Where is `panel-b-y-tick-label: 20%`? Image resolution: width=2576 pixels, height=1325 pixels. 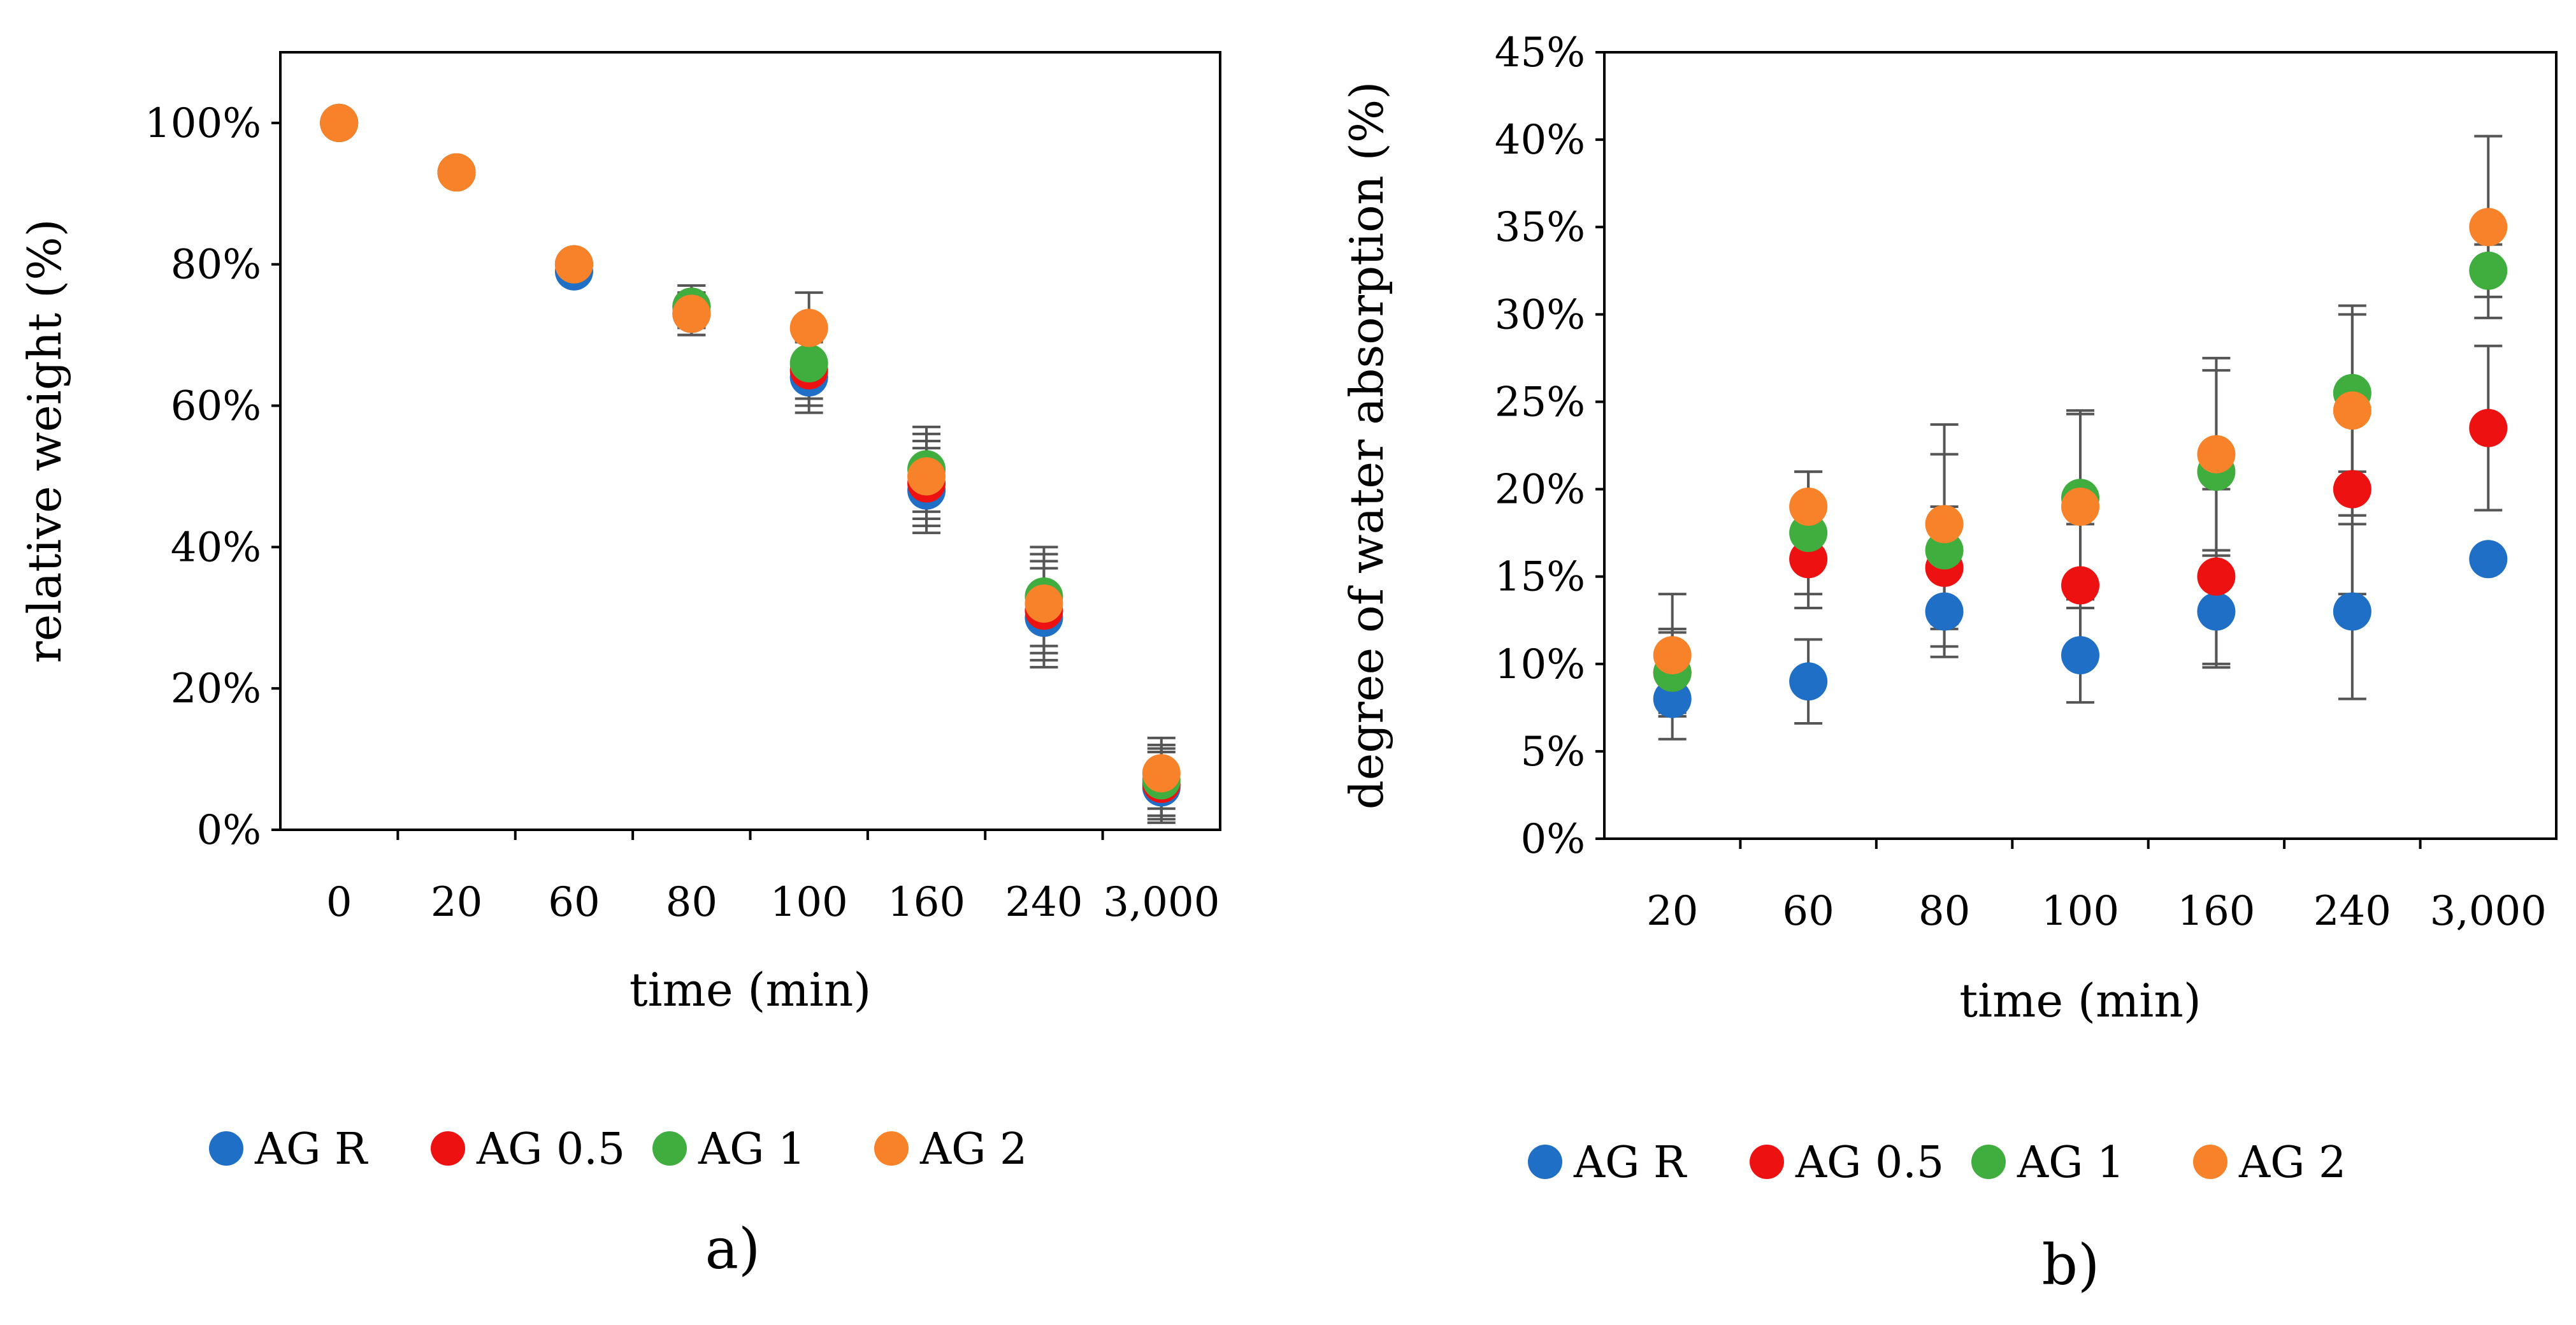 panel-b-y-tick-label: 20% is located at coordinates (1540, 490).